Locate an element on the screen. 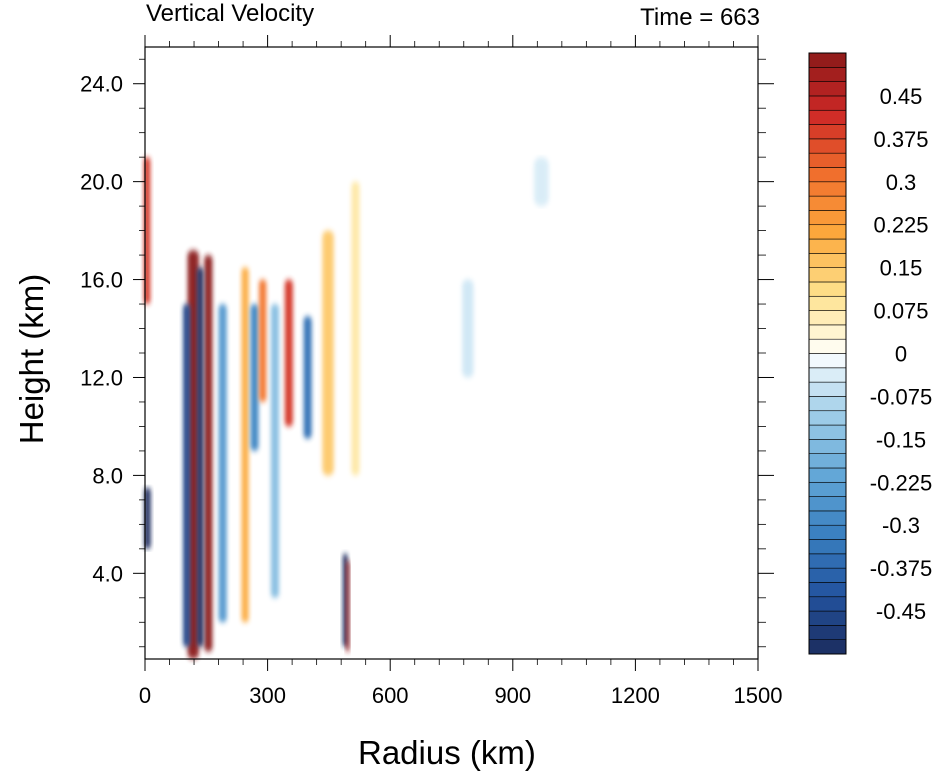 This screenshot has width=935, height=774. colorbar-label: 0.225 is located at coordinates (900, 225).